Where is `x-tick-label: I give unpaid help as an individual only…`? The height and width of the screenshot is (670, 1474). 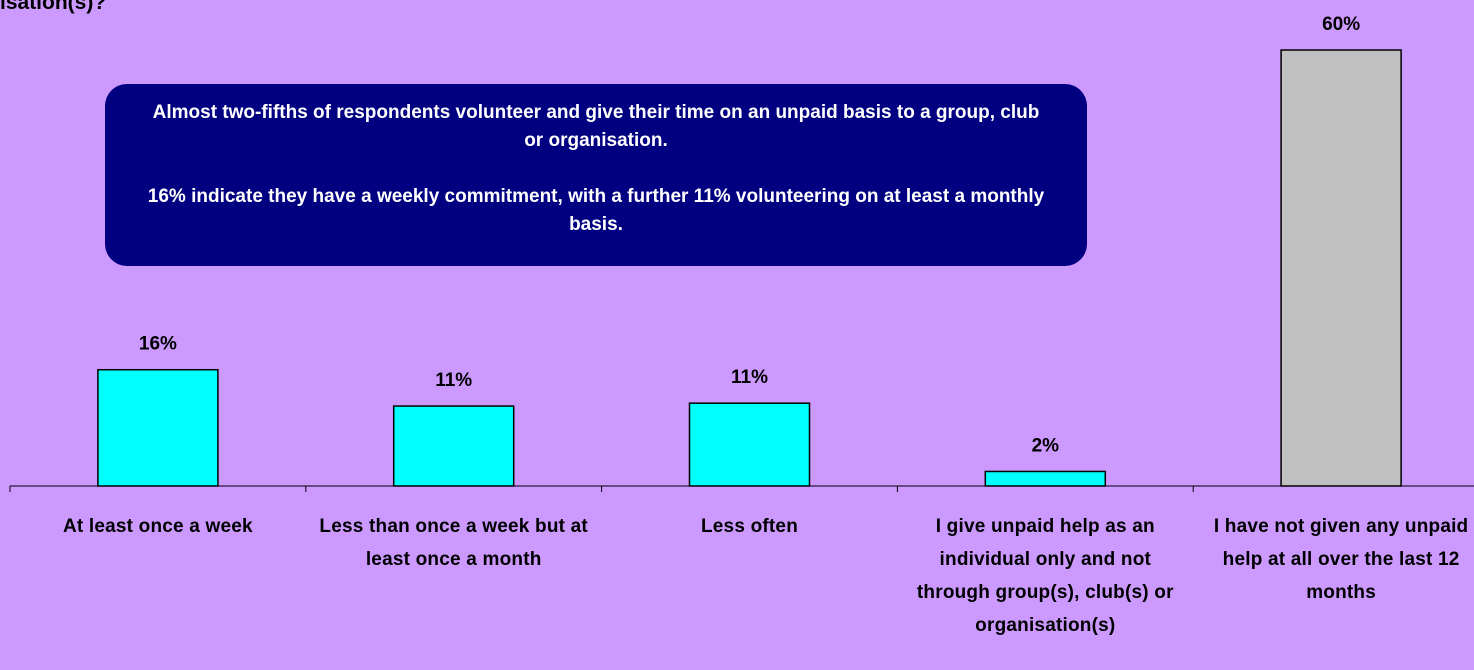 x-tick-label: I give unpaid help as an individual only… is located at coordinates (1045, 576).